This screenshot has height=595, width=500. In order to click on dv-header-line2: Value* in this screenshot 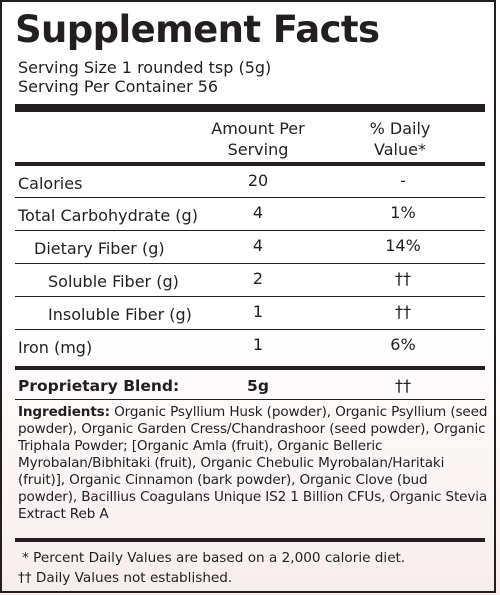, I will do `click(400, 149)`.